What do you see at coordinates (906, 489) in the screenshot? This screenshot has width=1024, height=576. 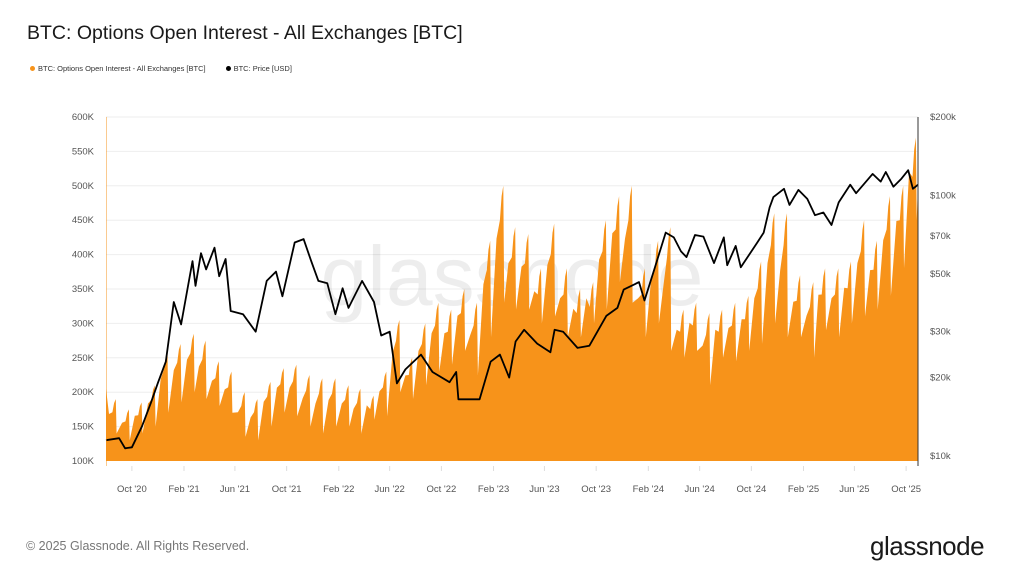 I see `x-tick-label: Oct '25` at bounding box center [906, 489].